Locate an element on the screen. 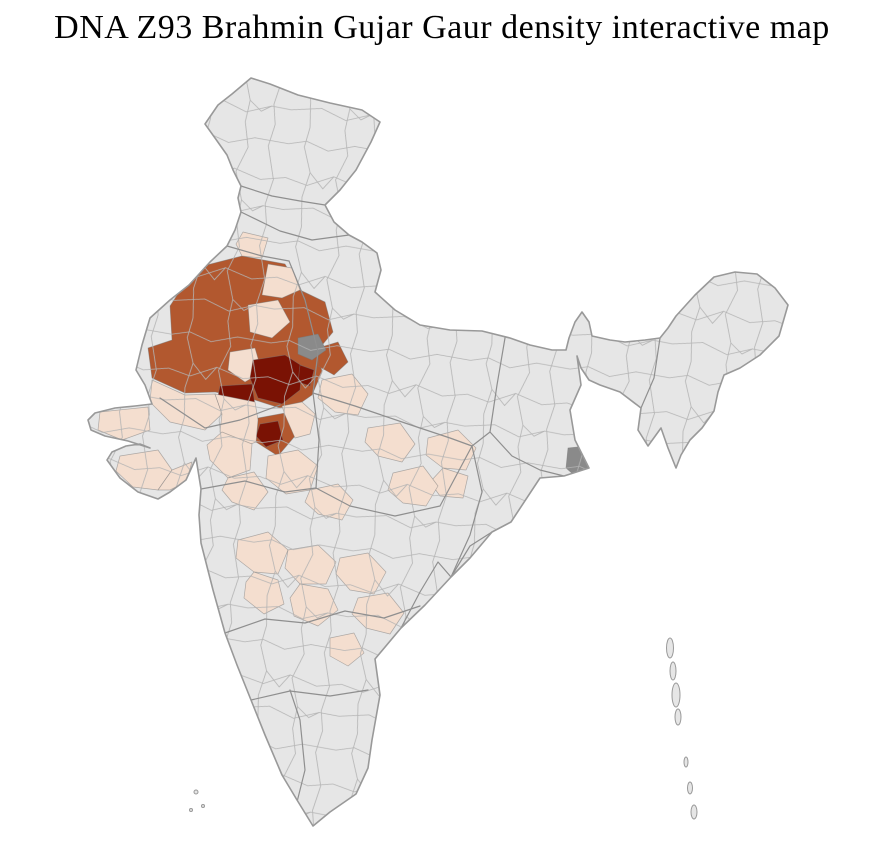  district-metro is located at coordinates (581, 464).